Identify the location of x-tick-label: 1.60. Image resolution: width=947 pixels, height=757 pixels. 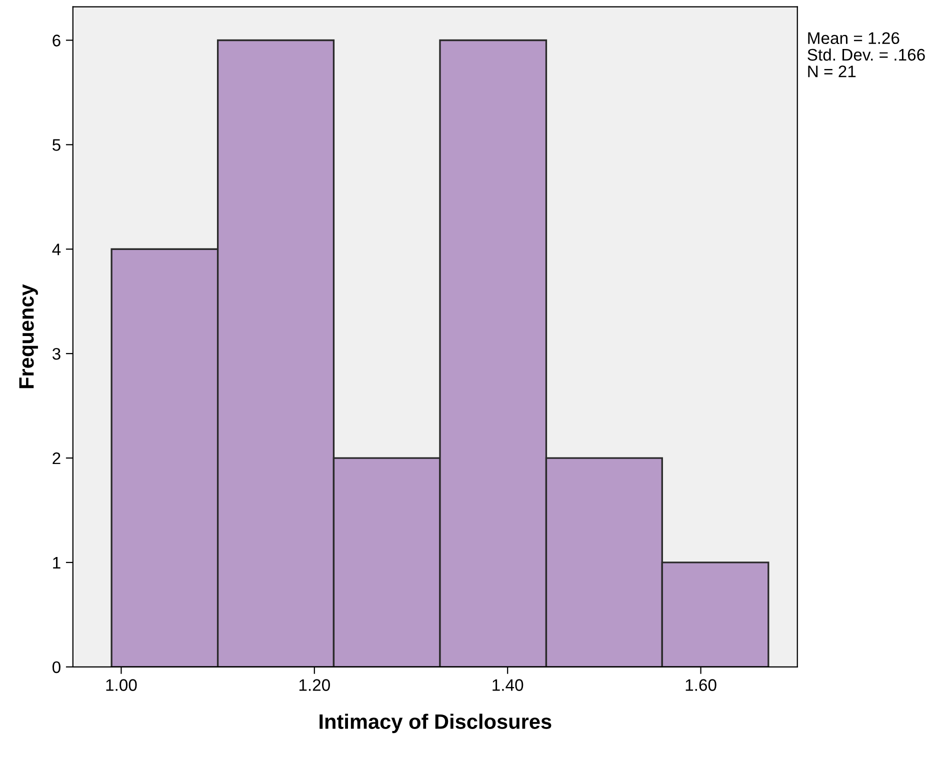
(701, 685).